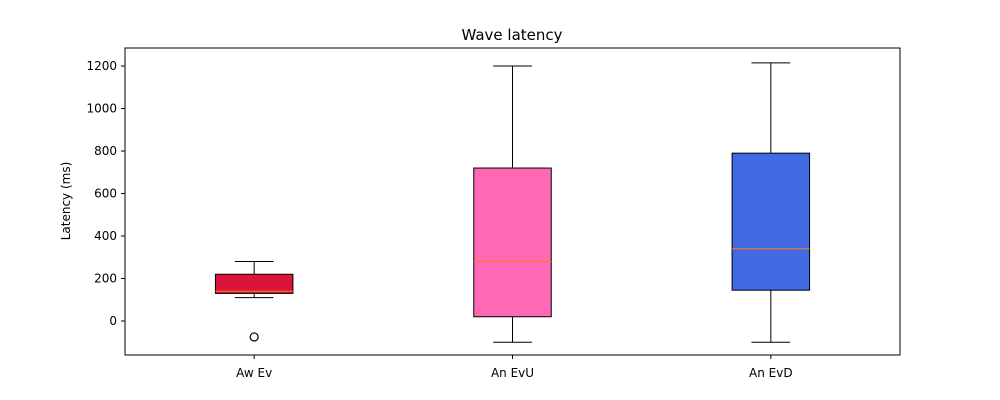 The width and height of the screenshot is (1000, 400). I want to click on x-axis-ticks: Aw Ev An EvU An EvD, so click(514, 367).